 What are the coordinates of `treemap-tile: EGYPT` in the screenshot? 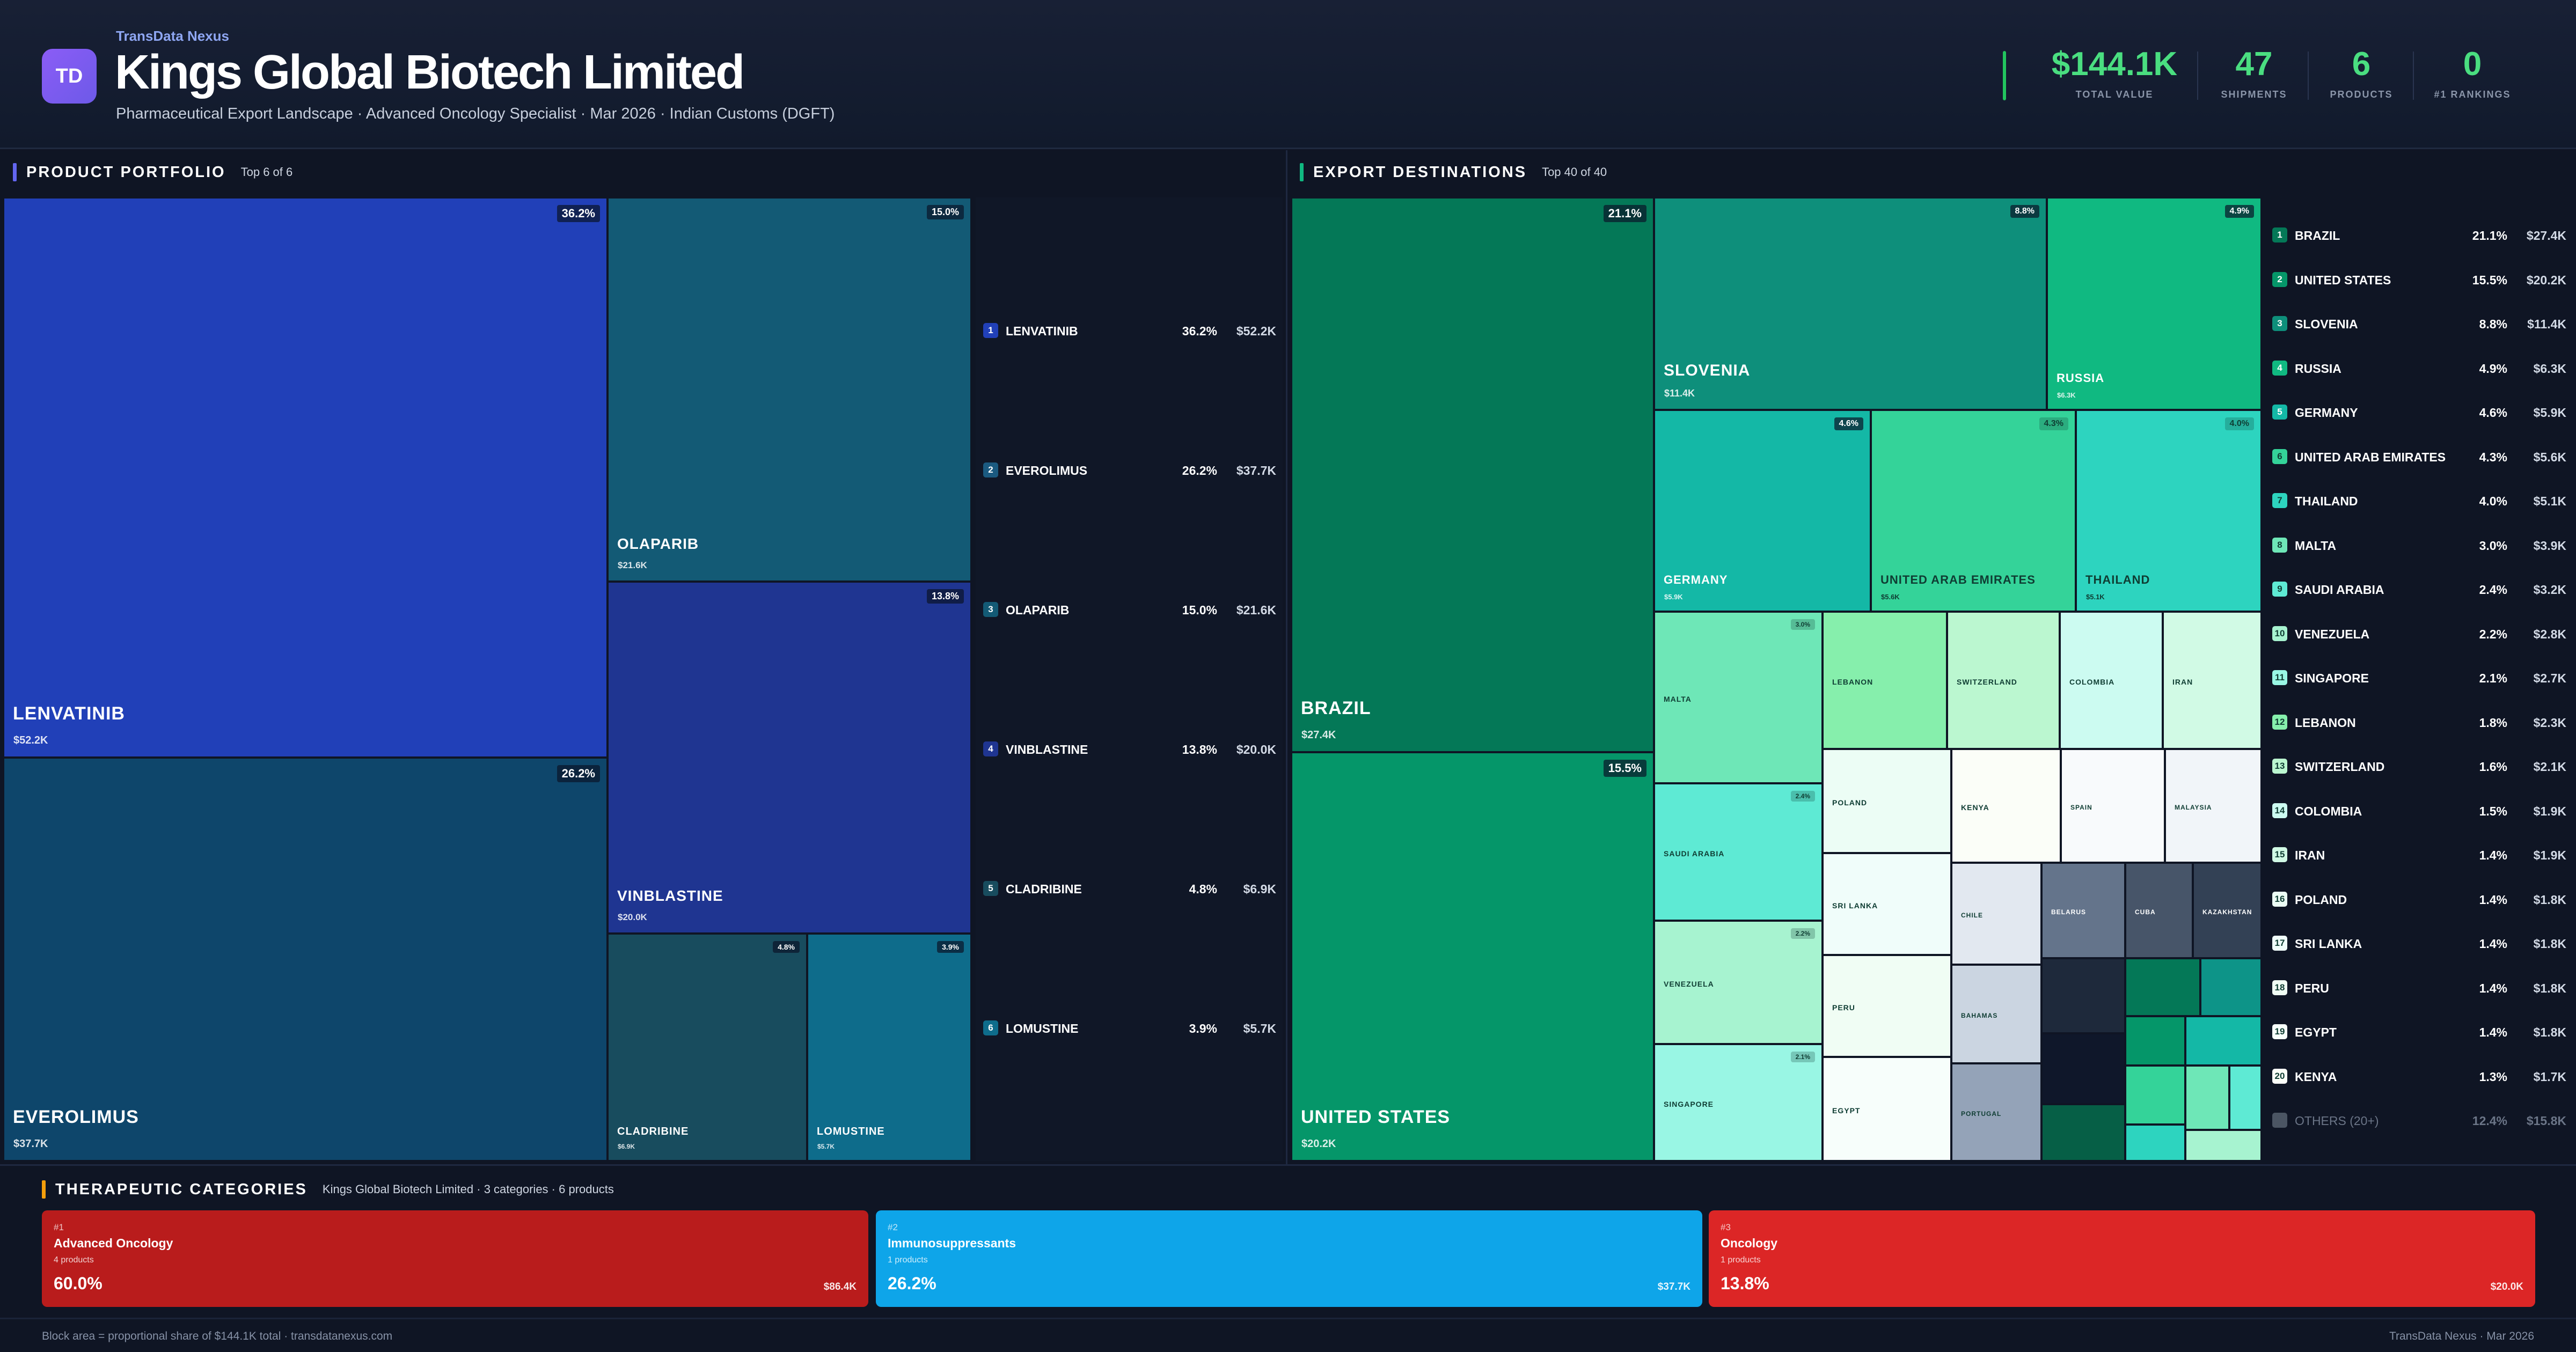 It's located at (1887, 1109).